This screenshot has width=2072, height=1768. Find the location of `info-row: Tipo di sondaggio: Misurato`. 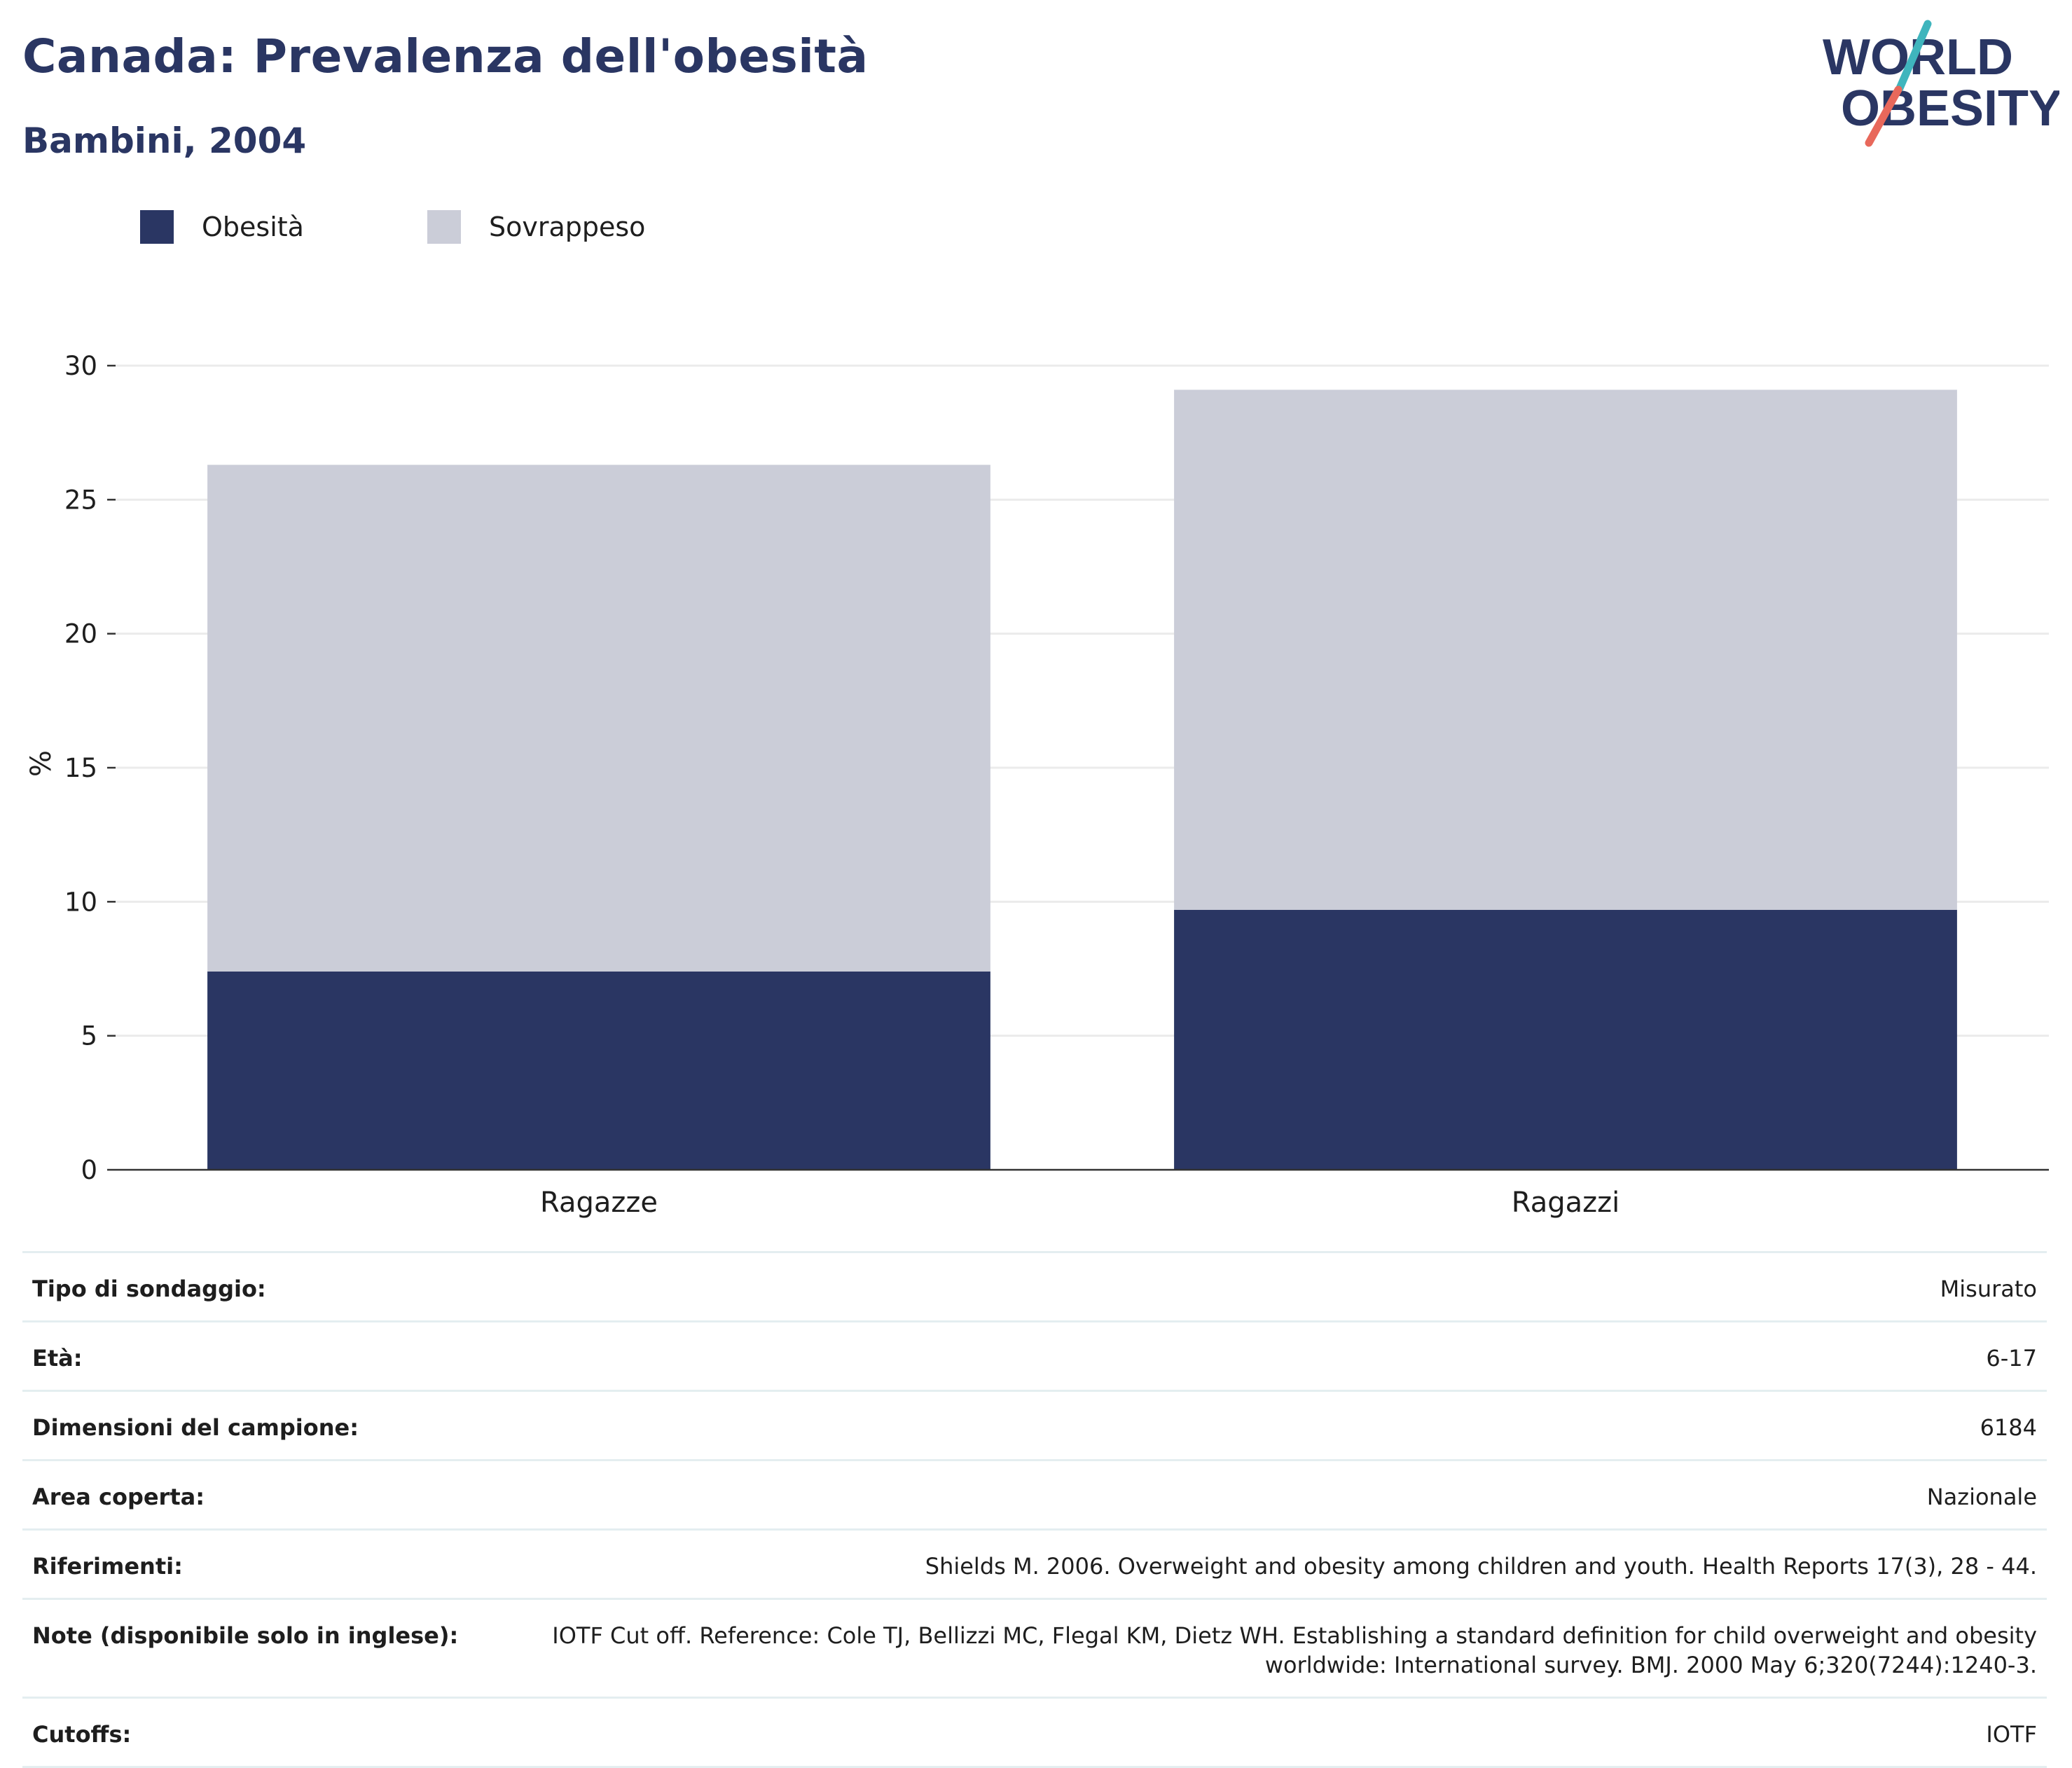

info-row: Tipo di sondaggio: Misurato is located at coordinates (1034, 1285).